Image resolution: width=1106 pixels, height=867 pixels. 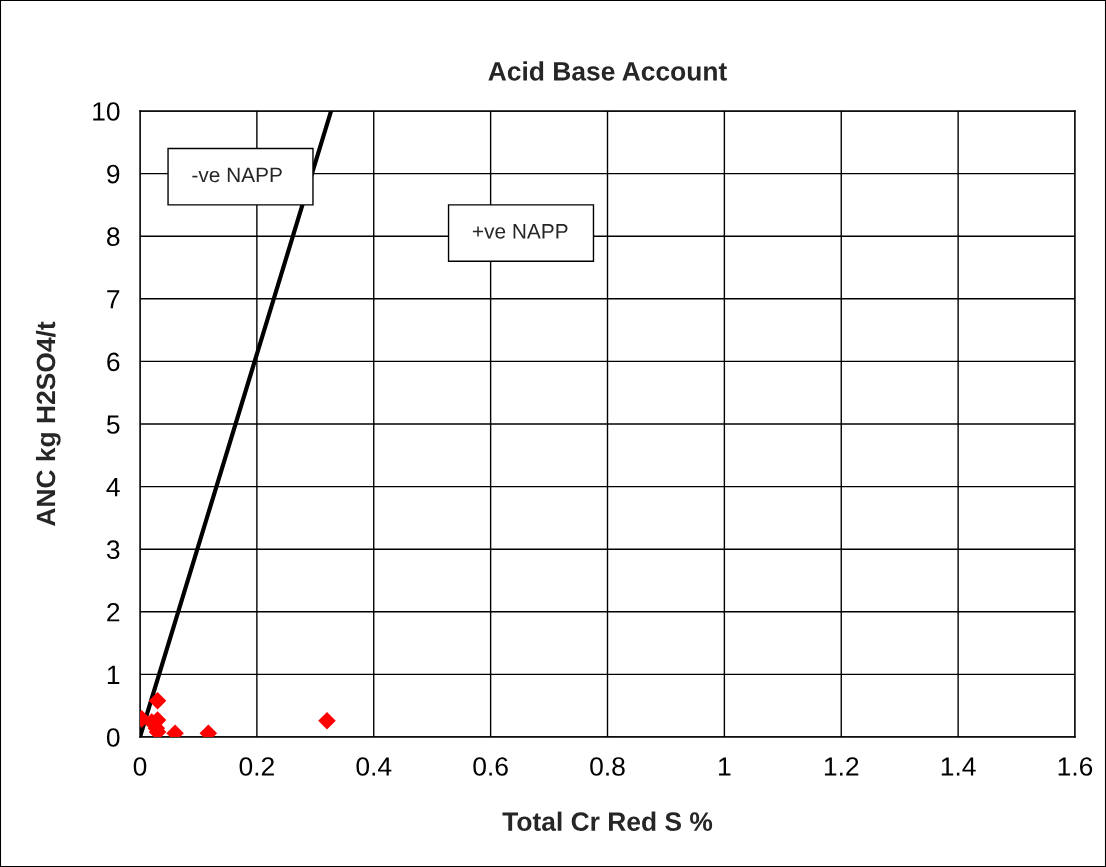 I want to click on x-tick-label: 0, so click(x=140, y=766).